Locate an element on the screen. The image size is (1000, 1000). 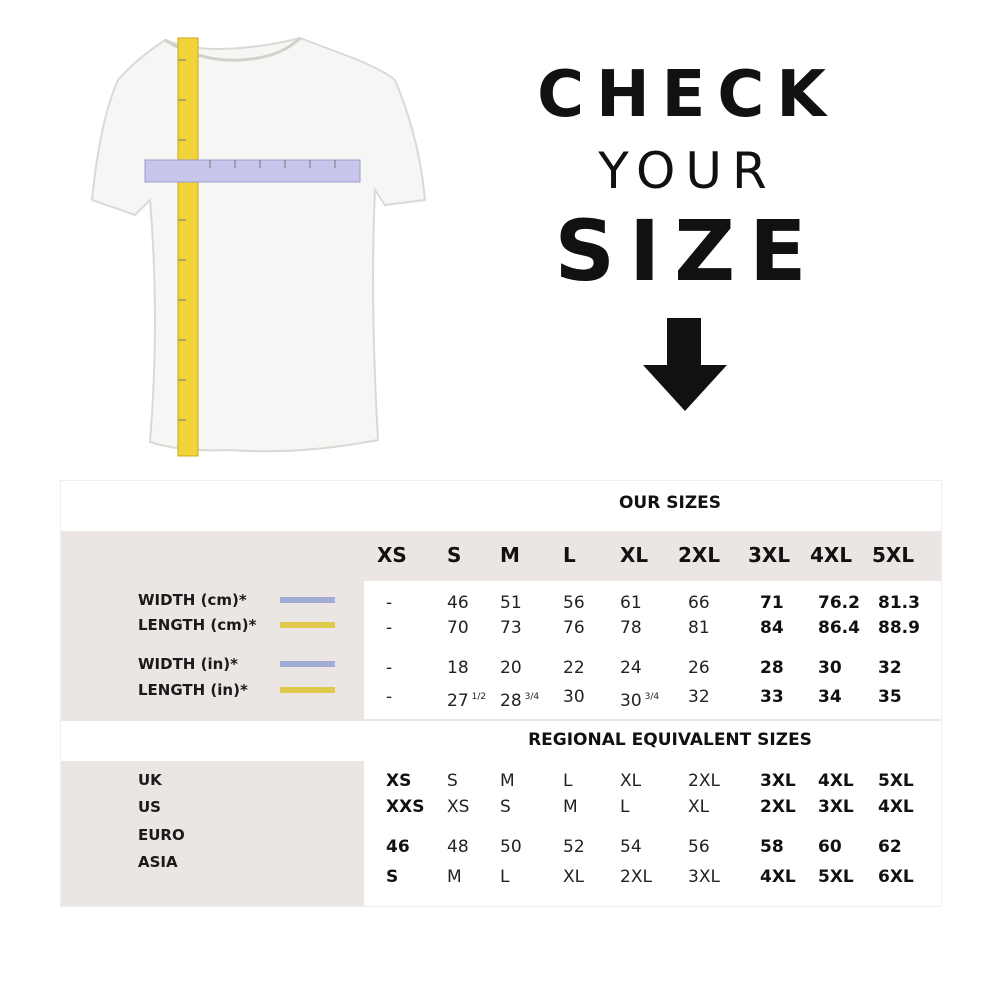
regional-value: XXS is located at coordinates (405, 807).